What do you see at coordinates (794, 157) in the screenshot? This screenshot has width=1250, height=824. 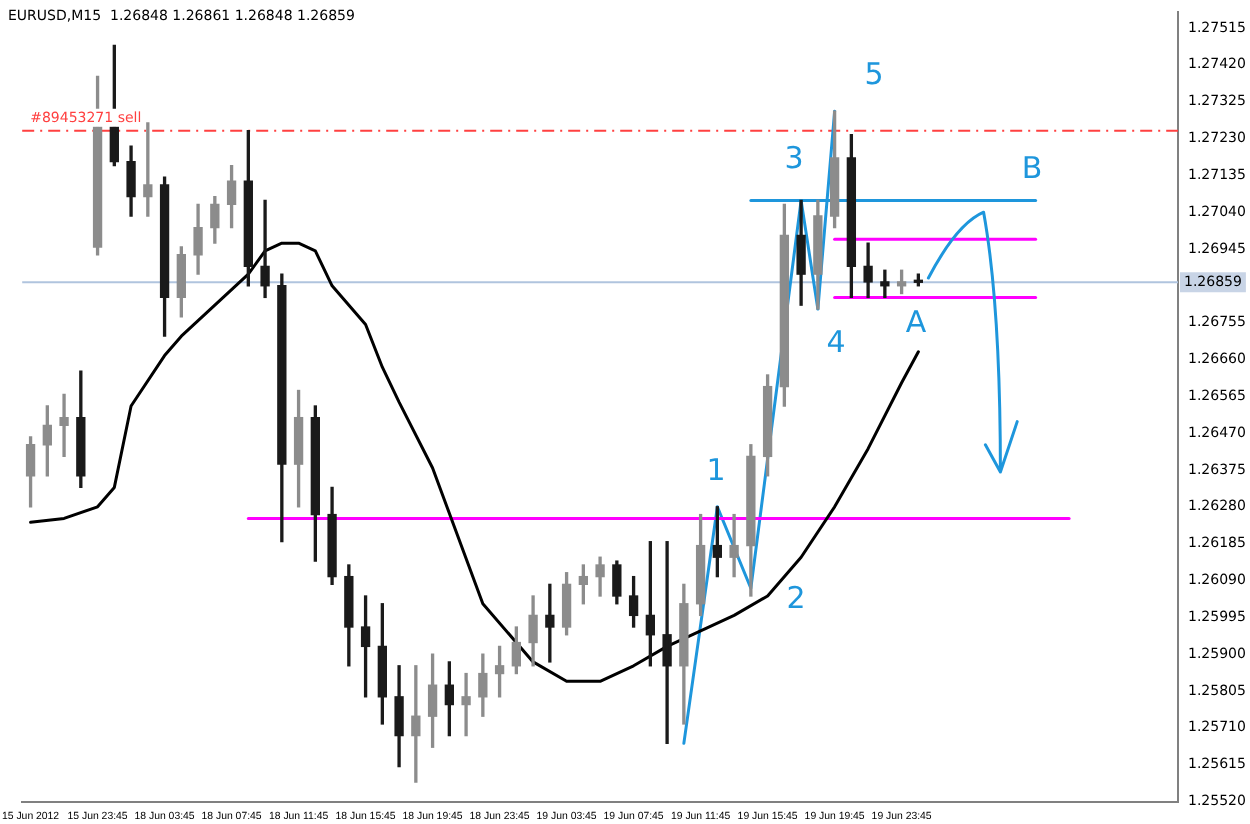 I see `annotation: 3` at bounding box center [794, 157].